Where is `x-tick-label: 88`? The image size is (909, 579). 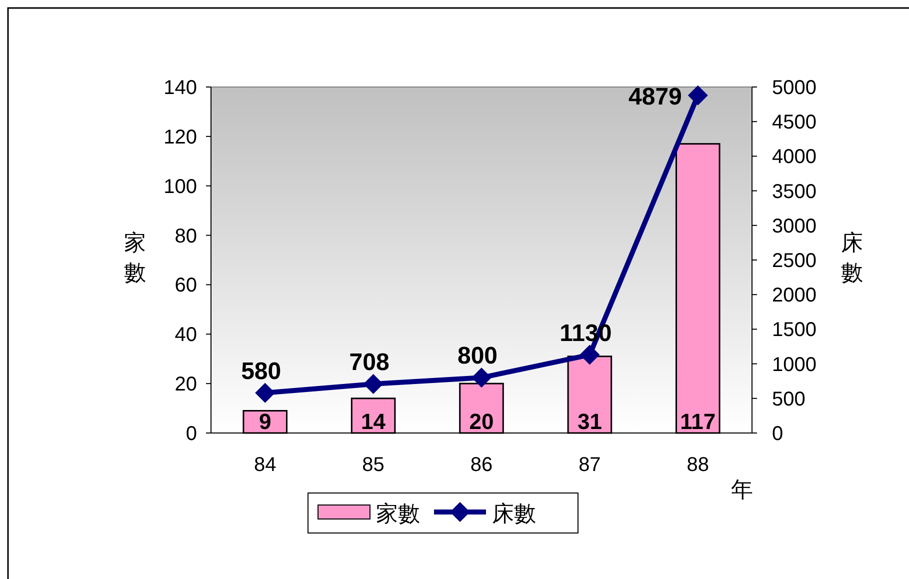 x-tick-label: 88 is located at coordinates (698, 465).